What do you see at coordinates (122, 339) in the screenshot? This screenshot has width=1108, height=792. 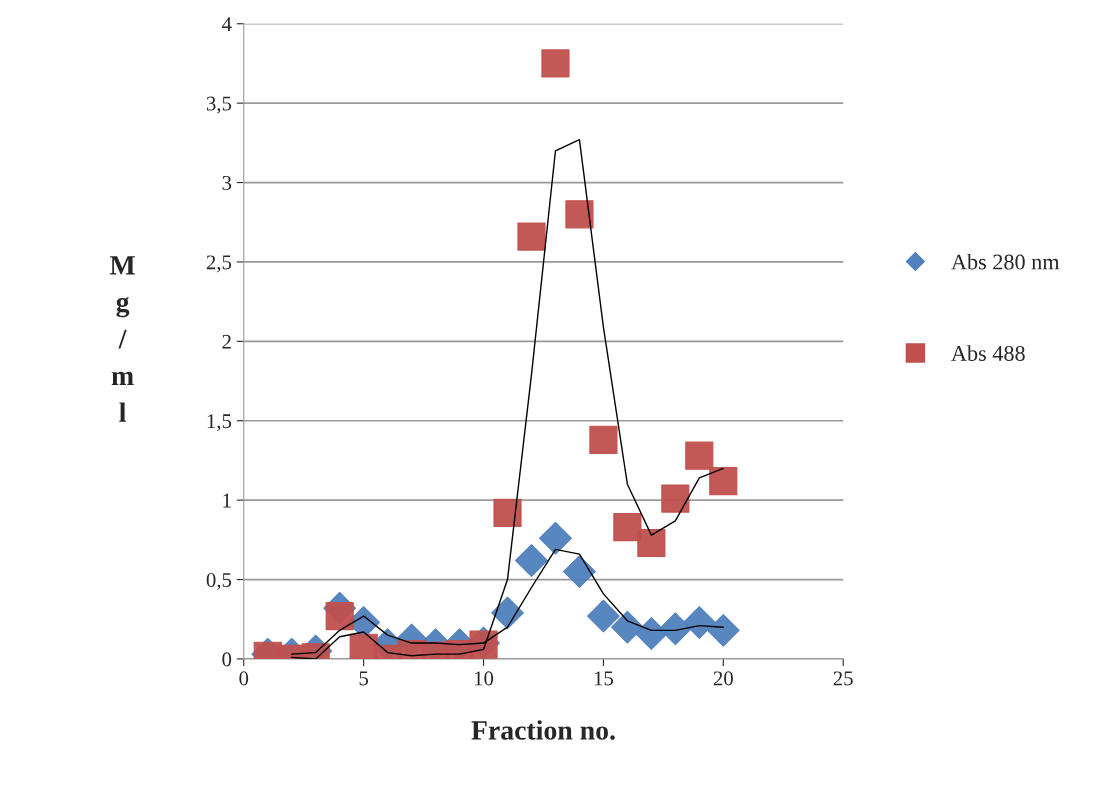 I see `y-axis-title: Mg/ml` at bounding box center [122, 339].